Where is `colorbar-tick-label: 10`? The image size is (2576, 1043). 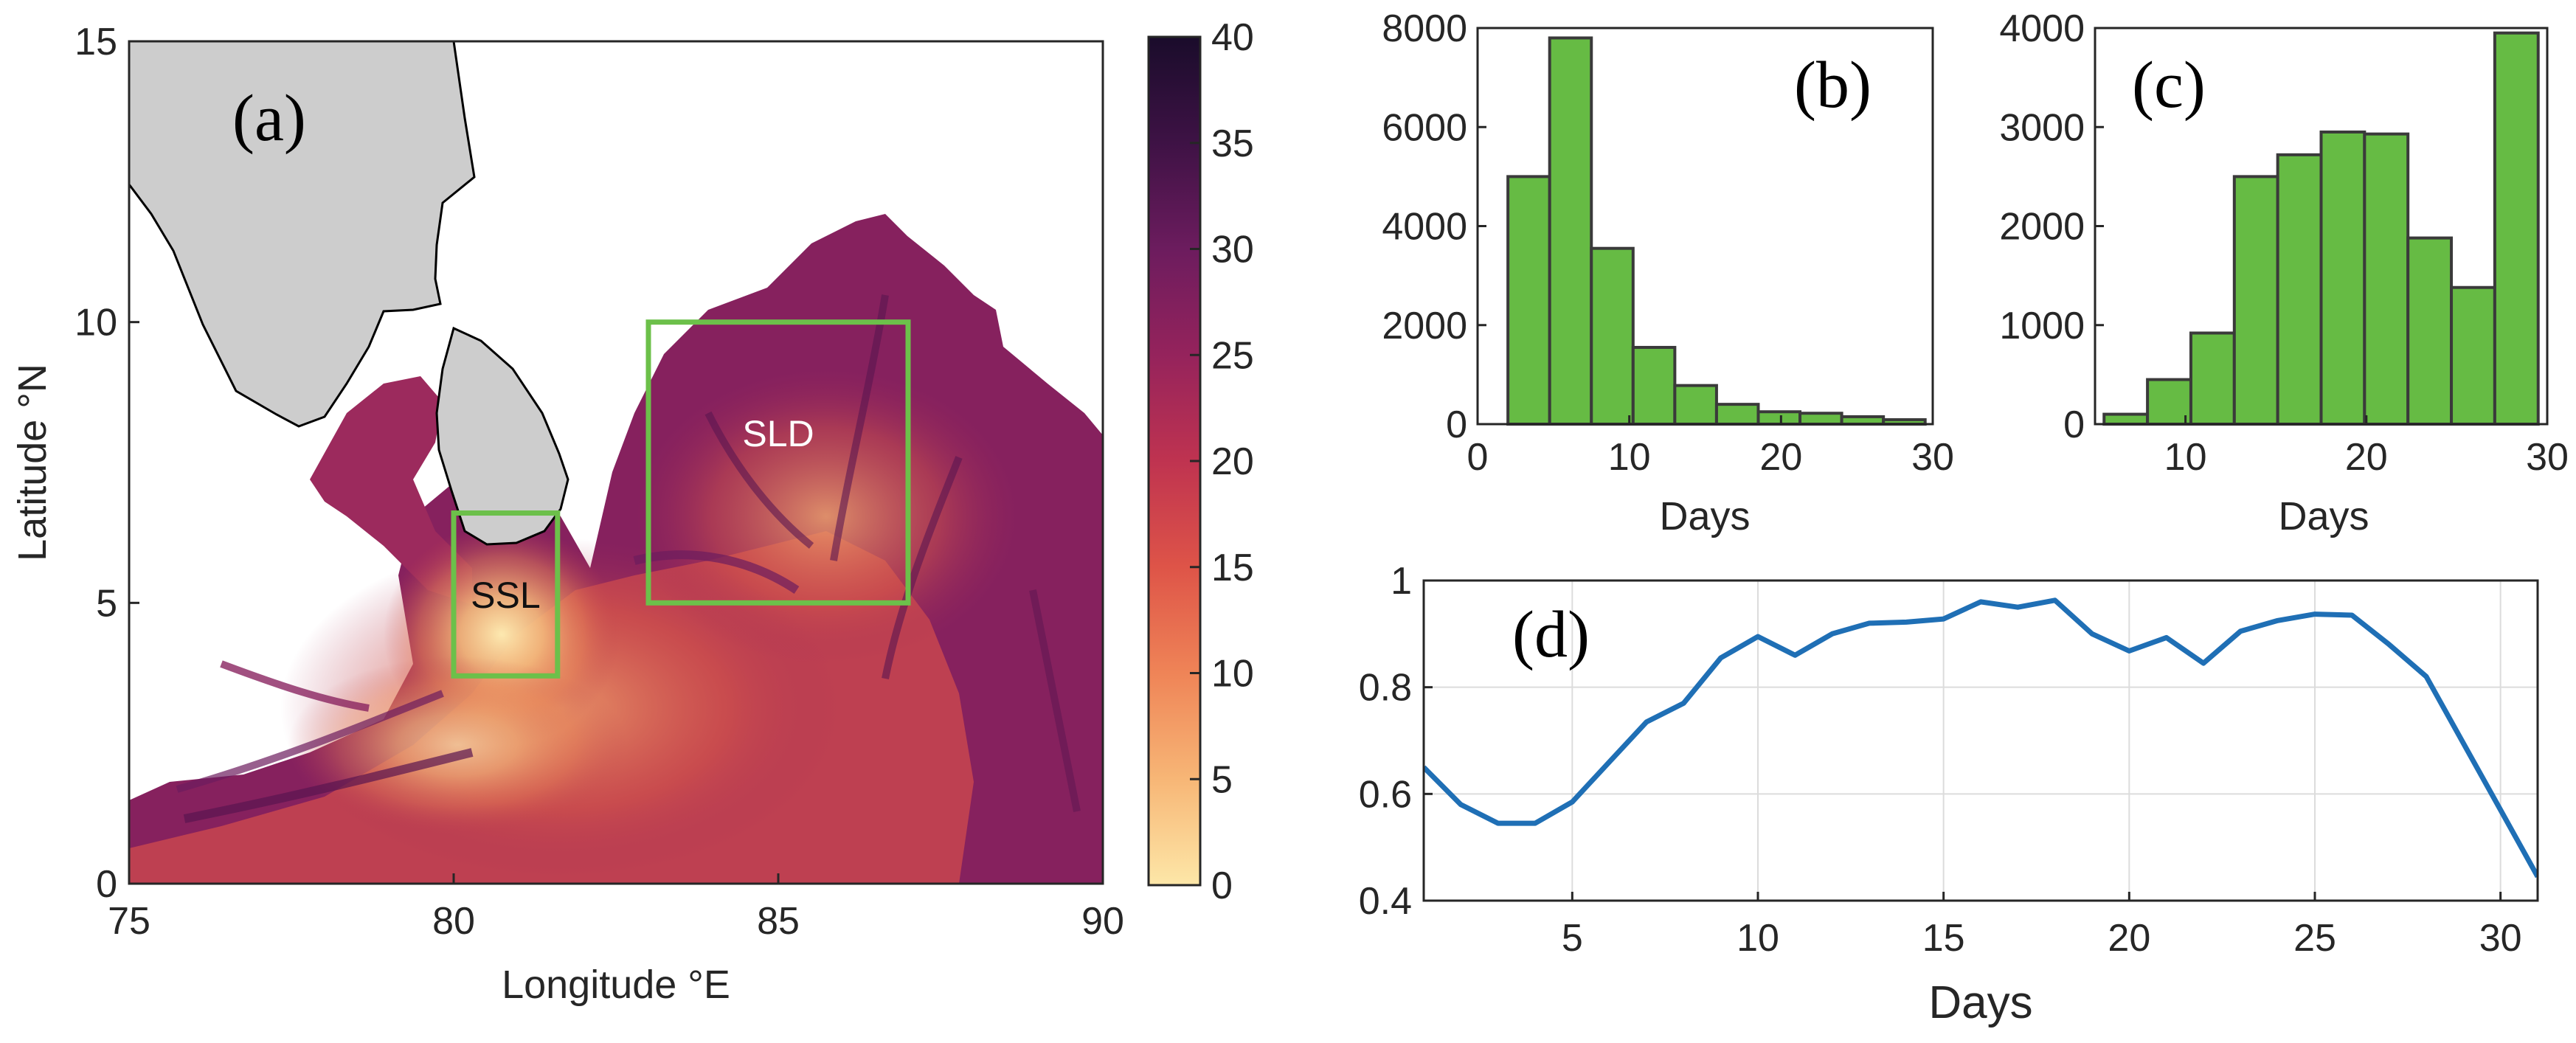
colorbar-tick-label: 10 is located at coordinates (1233, 674).